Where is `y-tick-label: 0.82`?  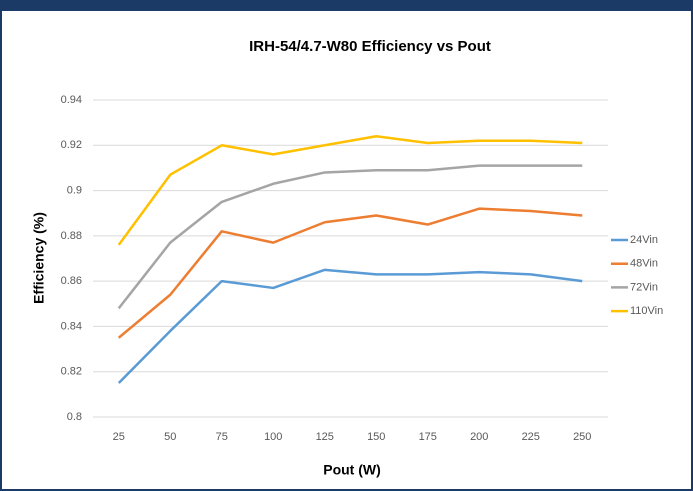 y-tick-label: 0.82 is located at coordinates (71, 372).